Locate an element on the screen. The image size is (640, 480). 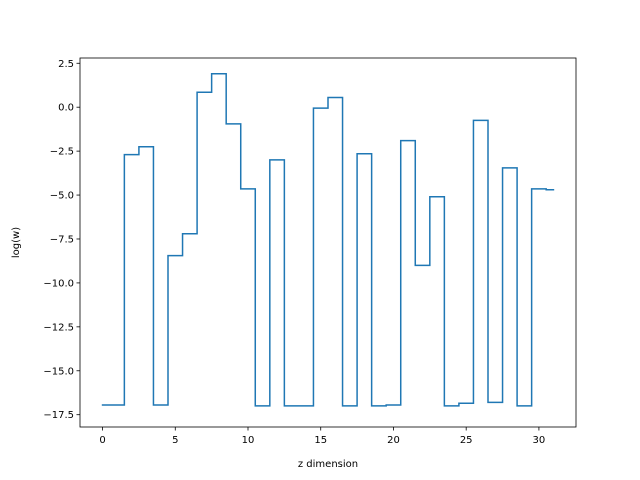
y-tick-label: 0.0 is located at coordinates (66, 108).